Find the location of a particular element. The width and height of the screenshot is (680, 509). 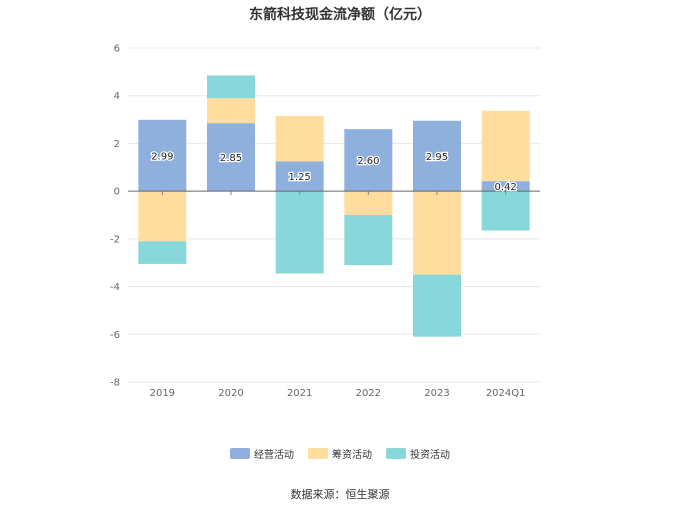

legend-item-0: 经营活动 is located at coordinates (262, 453).